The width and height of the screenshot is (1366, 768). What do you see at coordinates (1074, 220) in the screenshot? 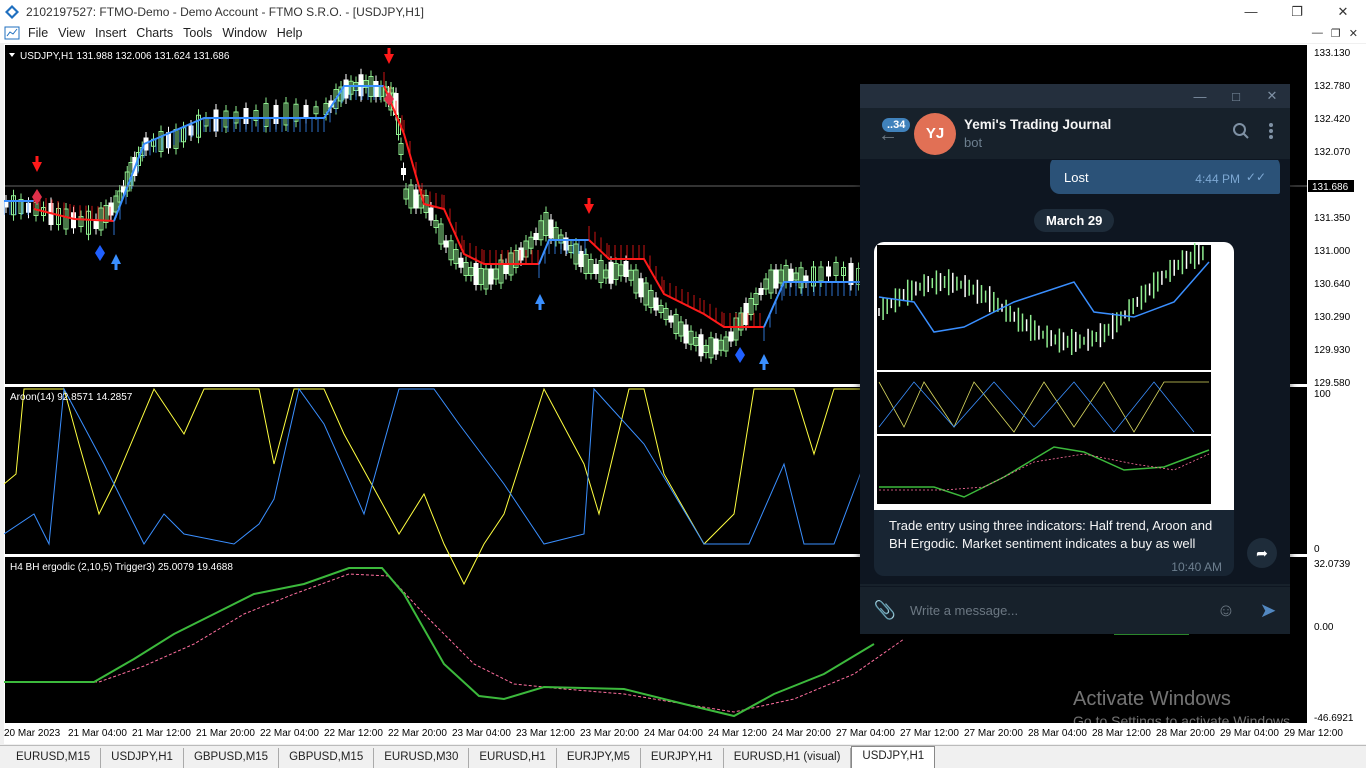
I see `date-separator: March 29` at bounding box center [1074, 220].